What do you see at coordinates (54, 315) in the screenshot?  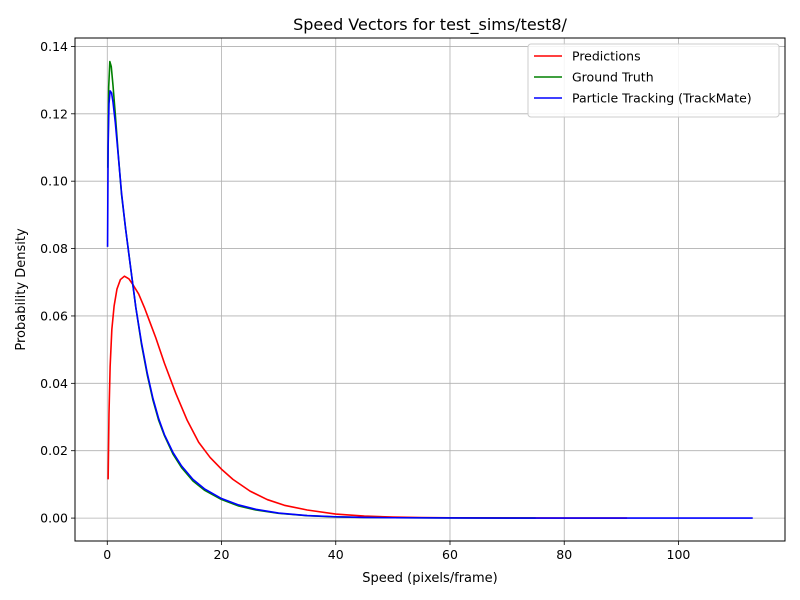 I see `y-tick-label: 0.06` at bounding box center [54, 315].